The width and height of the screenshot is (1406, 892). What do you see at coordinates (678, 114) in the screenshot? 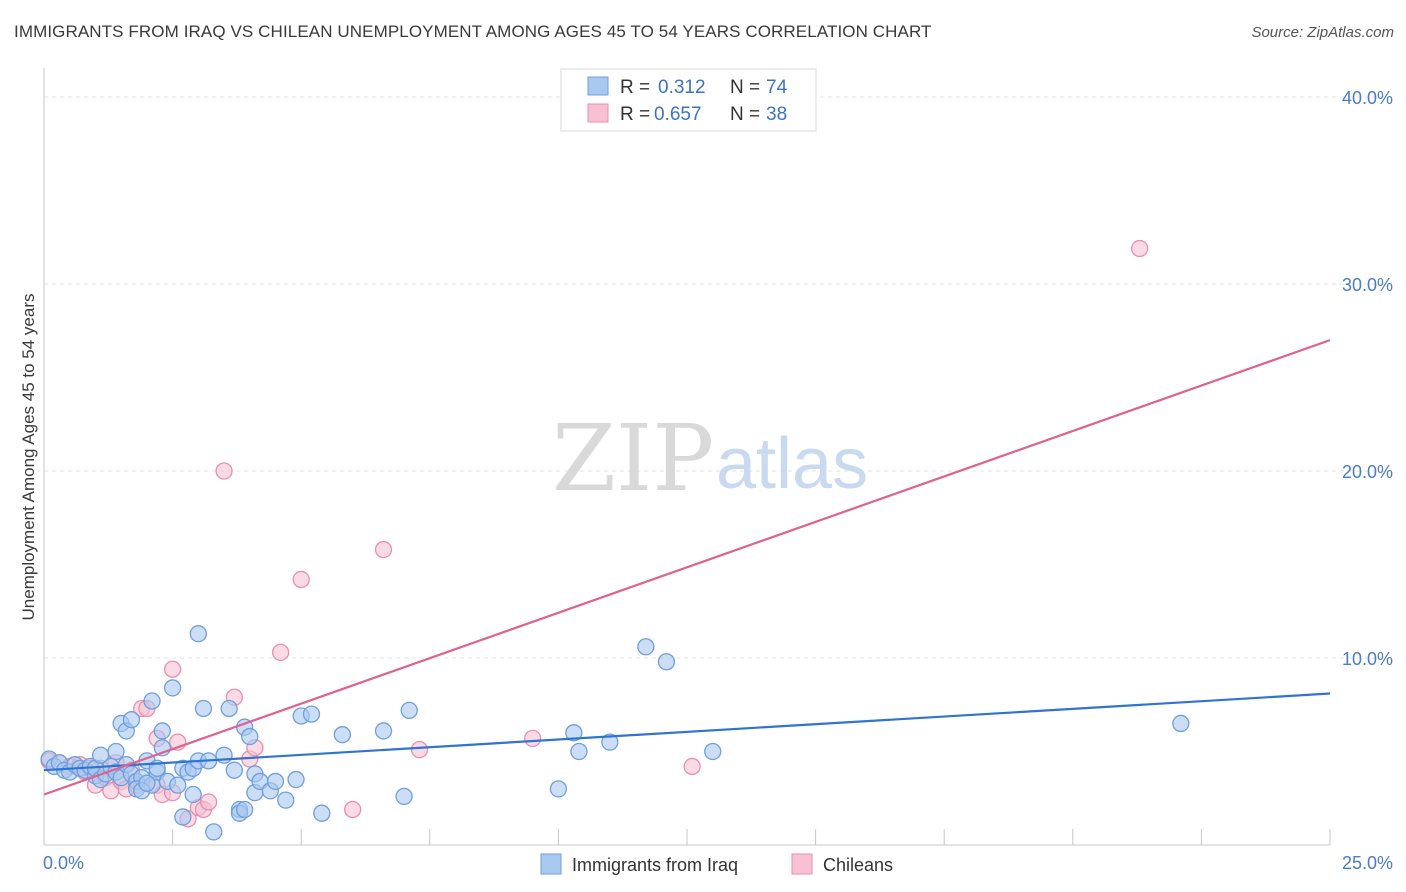
I see `legend-r-value-2: 0.657` at bounding box center [678, 114].